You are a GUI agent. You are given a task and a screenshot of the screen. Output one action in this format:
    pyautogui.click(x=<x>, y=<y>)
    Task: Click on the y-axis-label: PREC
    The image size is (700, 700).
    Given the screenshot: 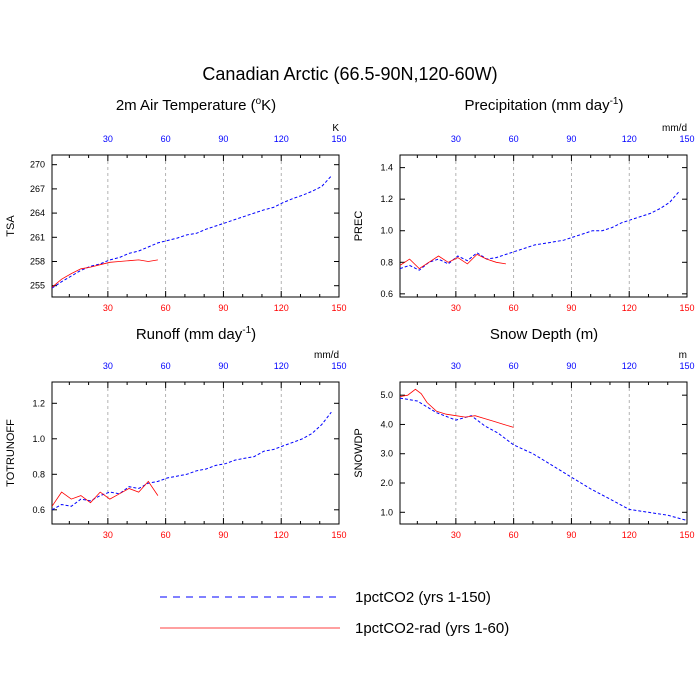 What is the action you would take?
    pyautogui.click(x=359, y=226)
    